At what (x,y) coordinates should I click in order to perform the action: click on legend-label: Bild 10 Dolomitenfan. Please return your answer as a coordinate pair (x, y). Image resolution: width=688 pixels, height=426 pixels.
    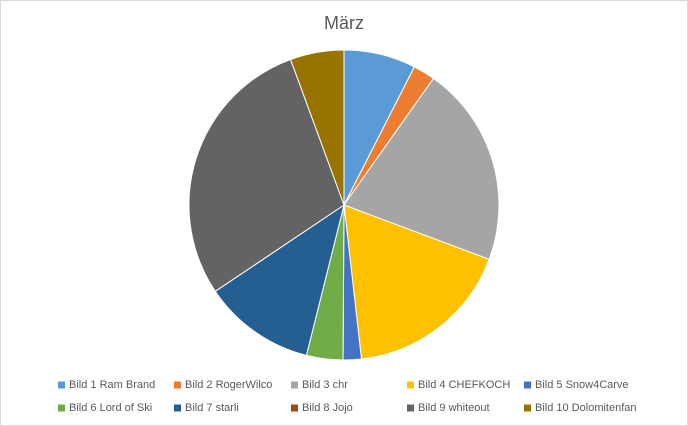
    Looking at the image, I should click on (586, 408).